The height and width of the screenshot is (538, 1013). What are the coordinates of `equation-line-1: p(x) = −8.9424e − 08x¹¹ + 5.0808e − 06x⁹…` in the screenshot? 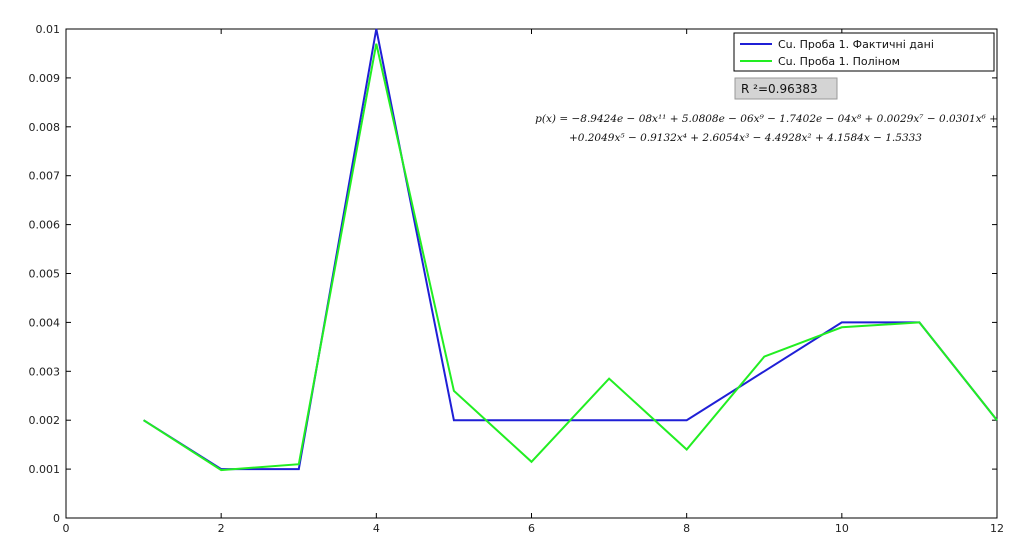 It's located at (766, 119).